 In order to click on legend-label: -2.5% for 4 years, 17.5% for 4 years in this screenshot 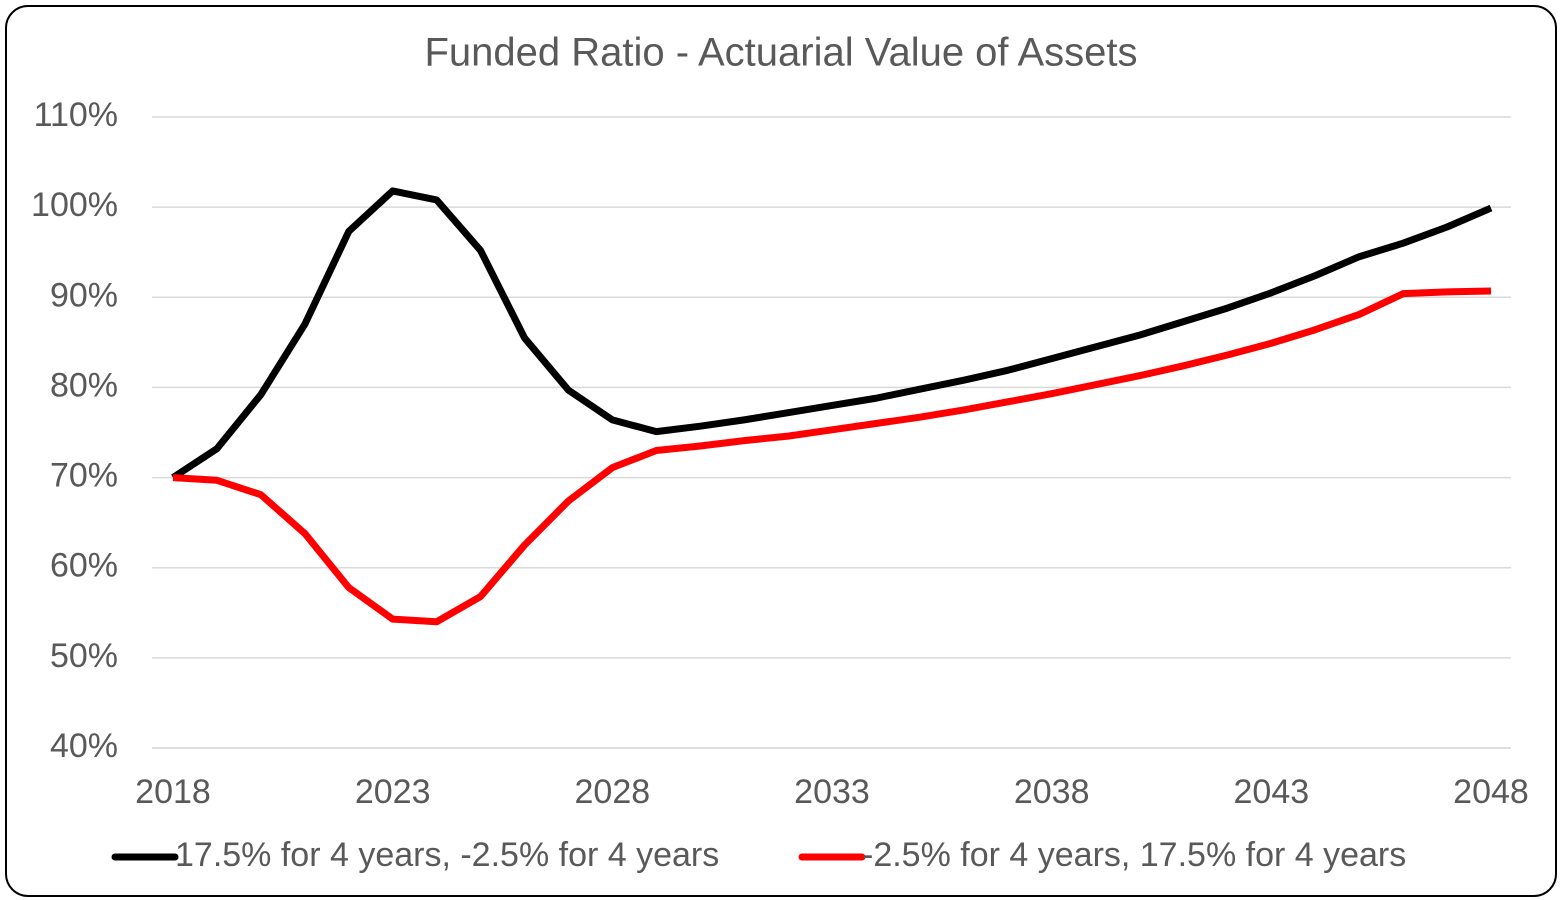, I will do `click(1134, 855)`.